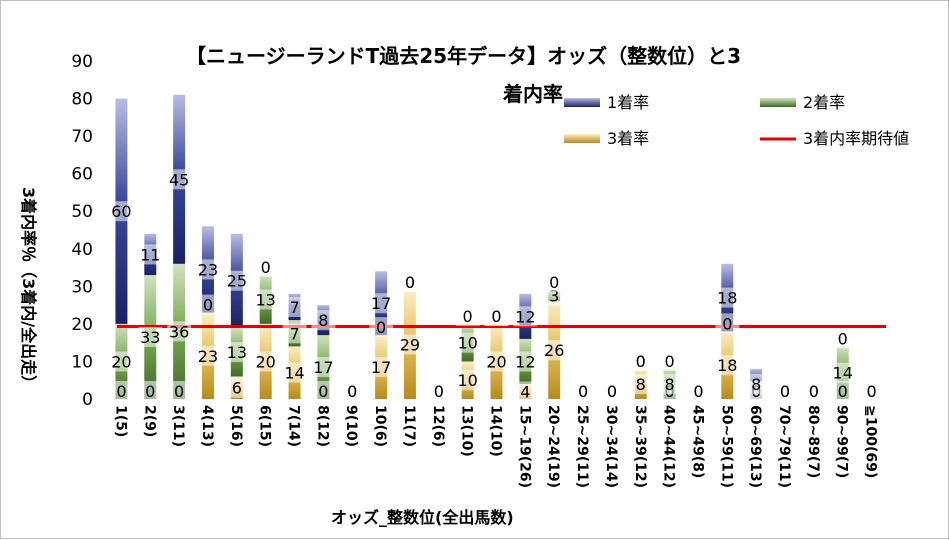 The height and width of the screenshot is (540, 949). I want to click on x-tick-label: 11(7), so click(409, 426).